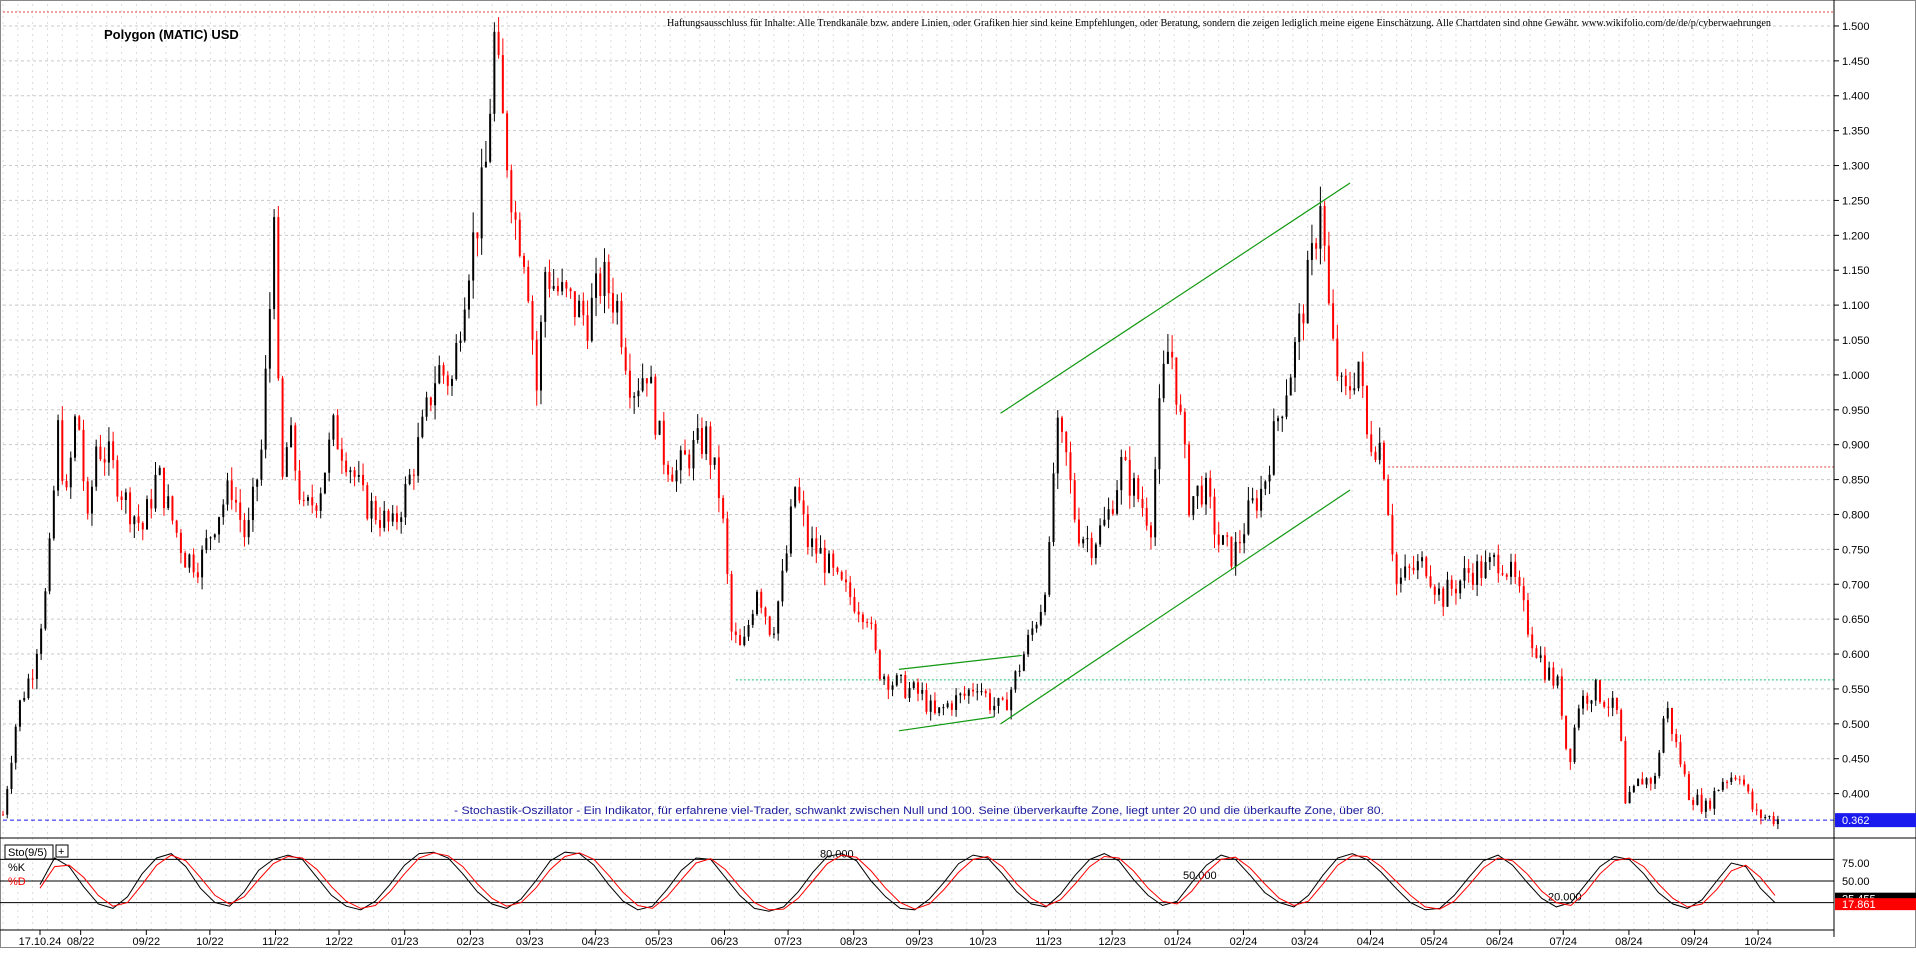  What do you see at coordinates (1856, 821) in the screenshot?
I see `last-price-label: 0.362` at bounding box center [1856, 821].